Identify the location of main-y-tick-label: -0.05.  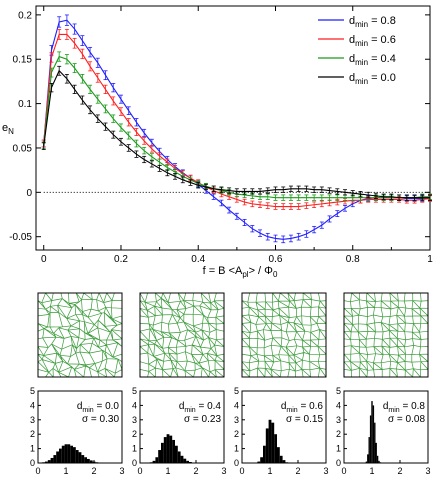
(20, 237).